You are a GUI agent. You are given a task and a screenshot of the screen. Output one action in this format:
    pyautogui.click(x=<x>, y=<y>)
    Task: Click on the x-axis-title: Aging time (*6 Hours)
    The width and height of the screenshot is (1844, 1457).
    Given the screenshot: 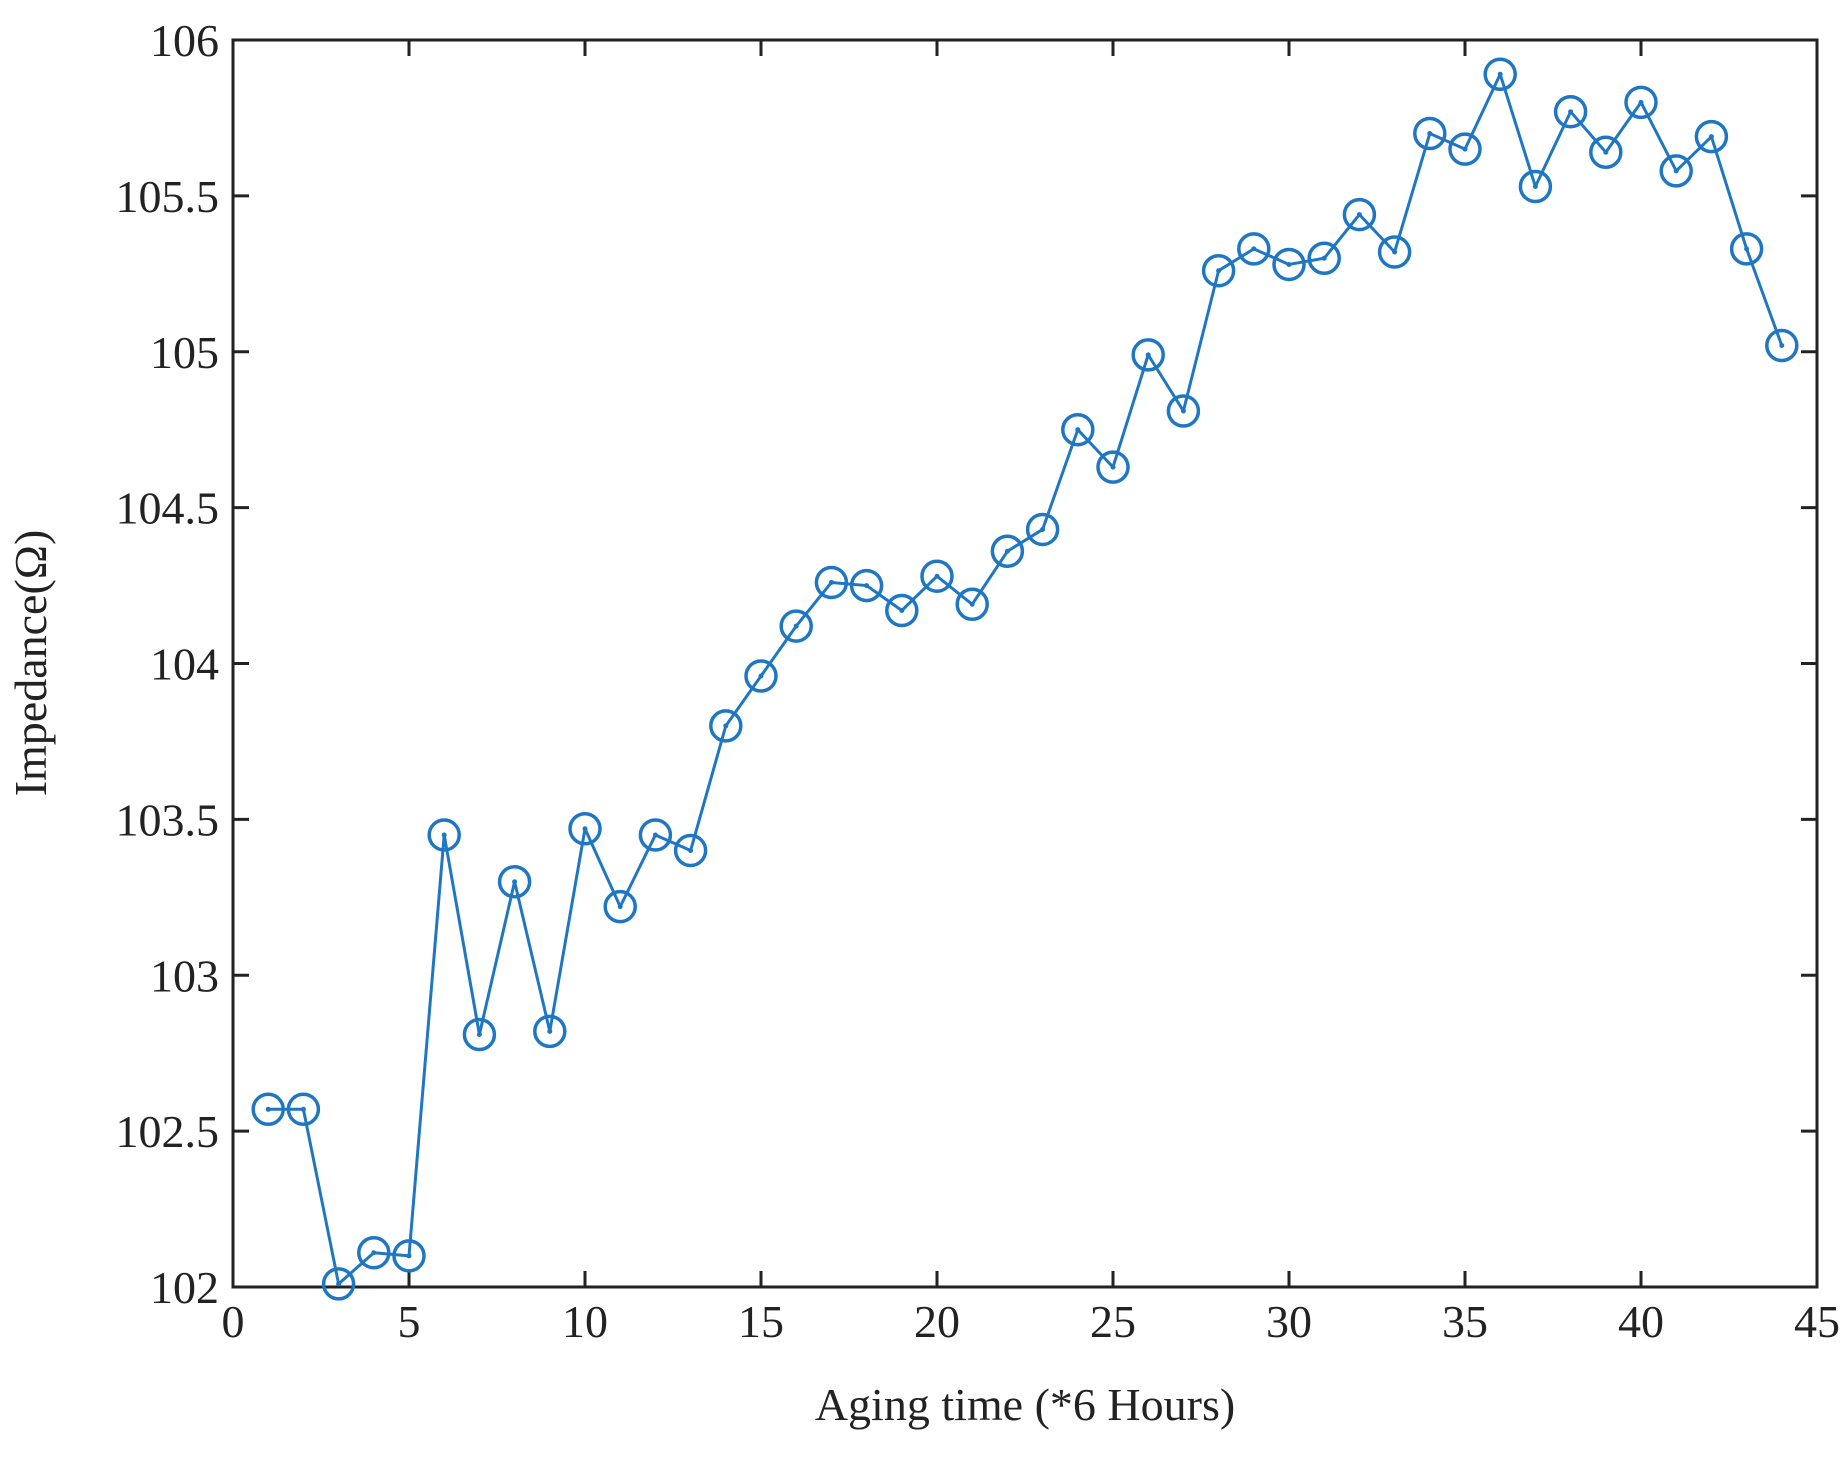 What is the action you would take?
    pyautogui.click(x=1025, y=1404)
    